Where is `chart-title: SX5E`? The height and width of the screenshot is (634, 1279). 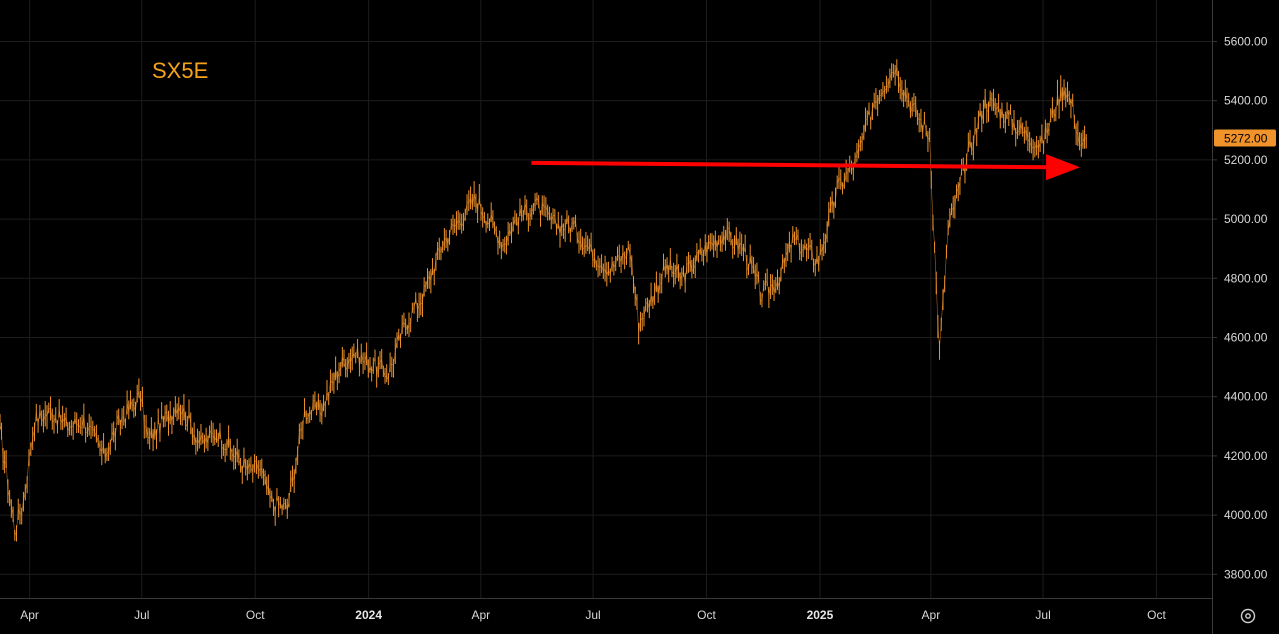
chart-title: SX5E is located at coordinates (180, 70).